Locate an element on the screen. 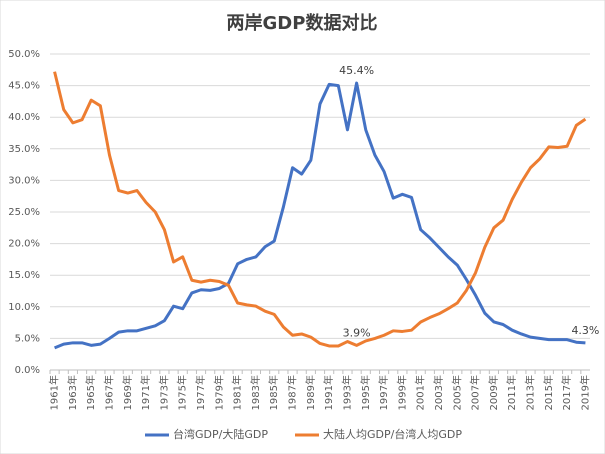 The height and width of the screenshot is (454, 605). x-tick-label: 1985年 is located at coordinates (273, 392).